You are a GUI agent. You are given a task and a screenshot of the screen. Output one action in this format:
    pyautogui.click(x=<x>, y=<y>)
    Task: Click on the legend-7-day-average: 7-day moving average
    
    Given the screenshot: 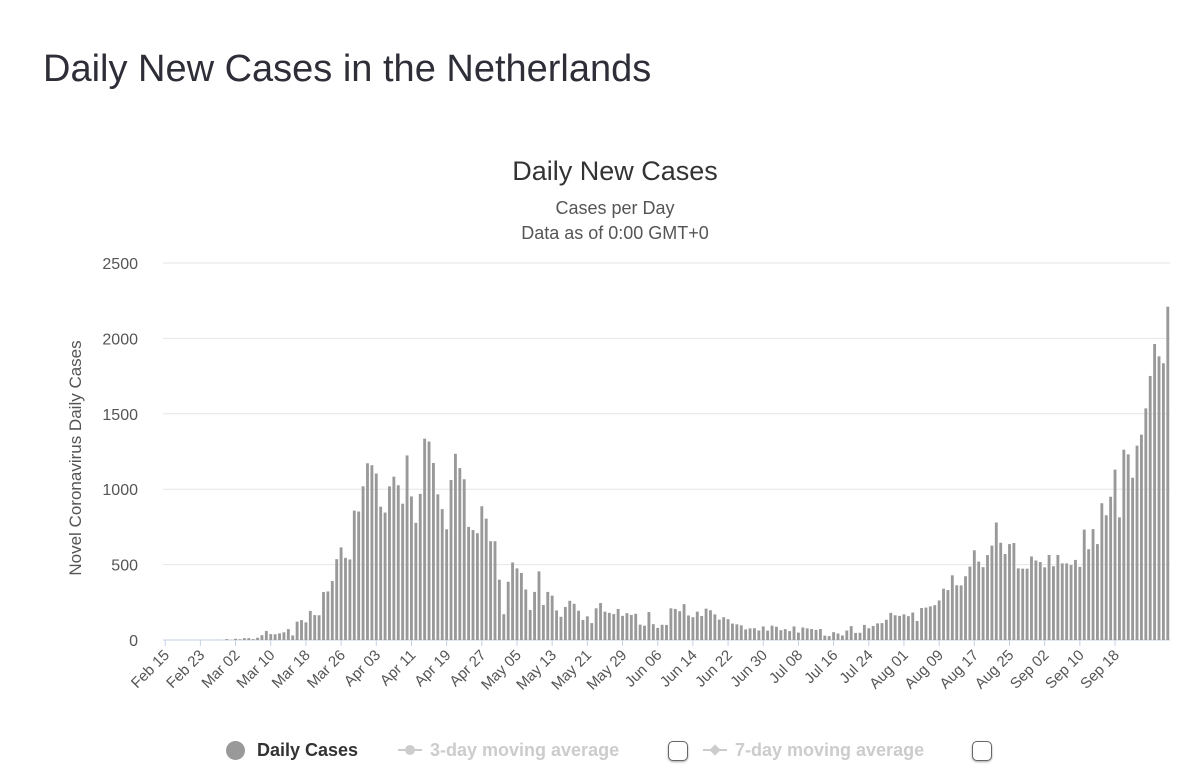 What is the action you would take?
    pyautogui.click(x=813, y=750)
    